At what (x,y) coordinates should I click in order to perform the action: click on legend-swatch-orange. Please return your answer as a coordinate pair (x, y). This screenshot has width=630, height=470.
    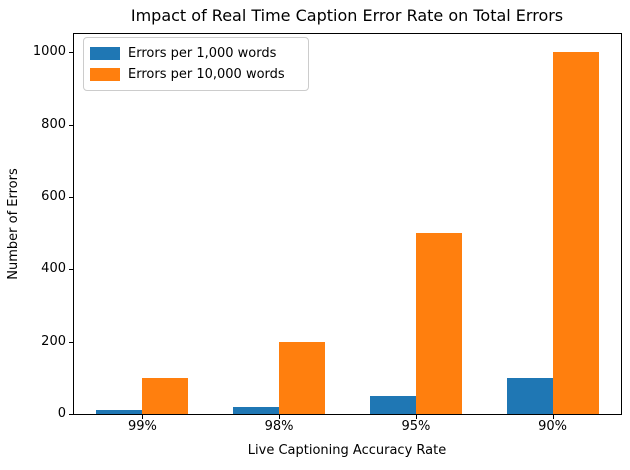
    Looking at the image, I should click on (105, 74).